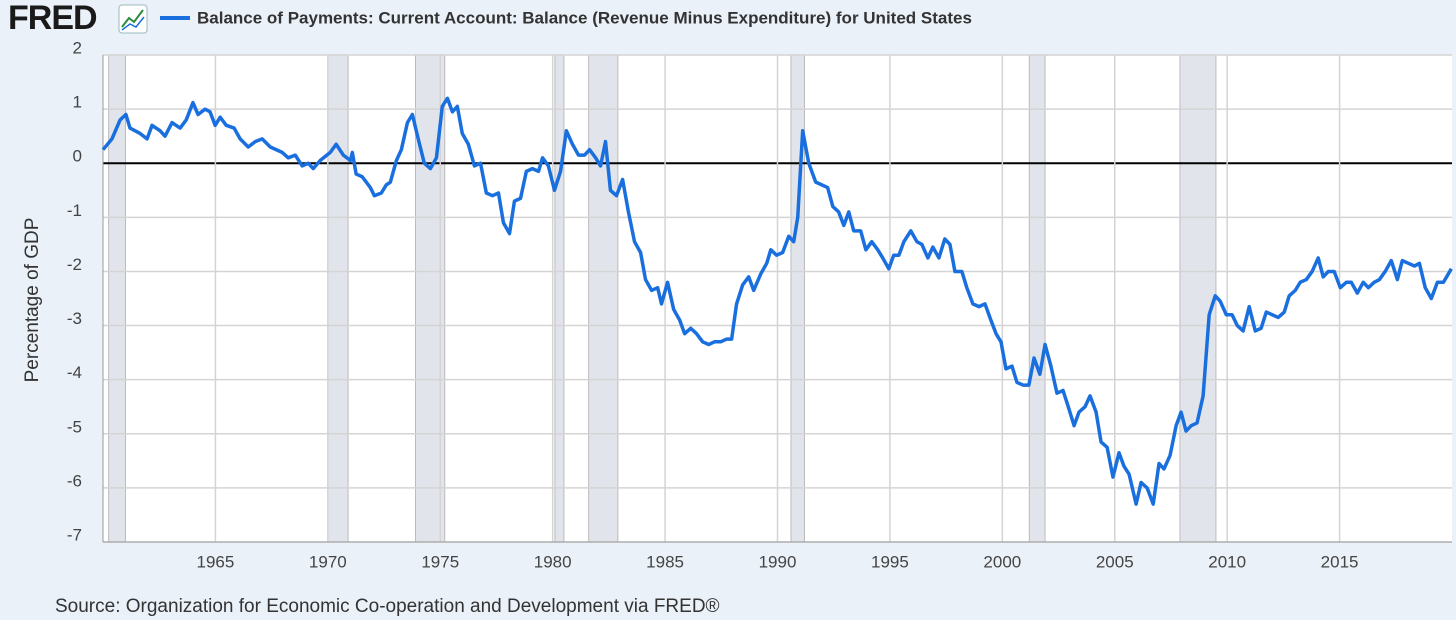 This screenshot has width=1456, height=620. Describe the element at coordinates (74, 318) in the screenshot. I see `y-tick-label: -3` at that location.